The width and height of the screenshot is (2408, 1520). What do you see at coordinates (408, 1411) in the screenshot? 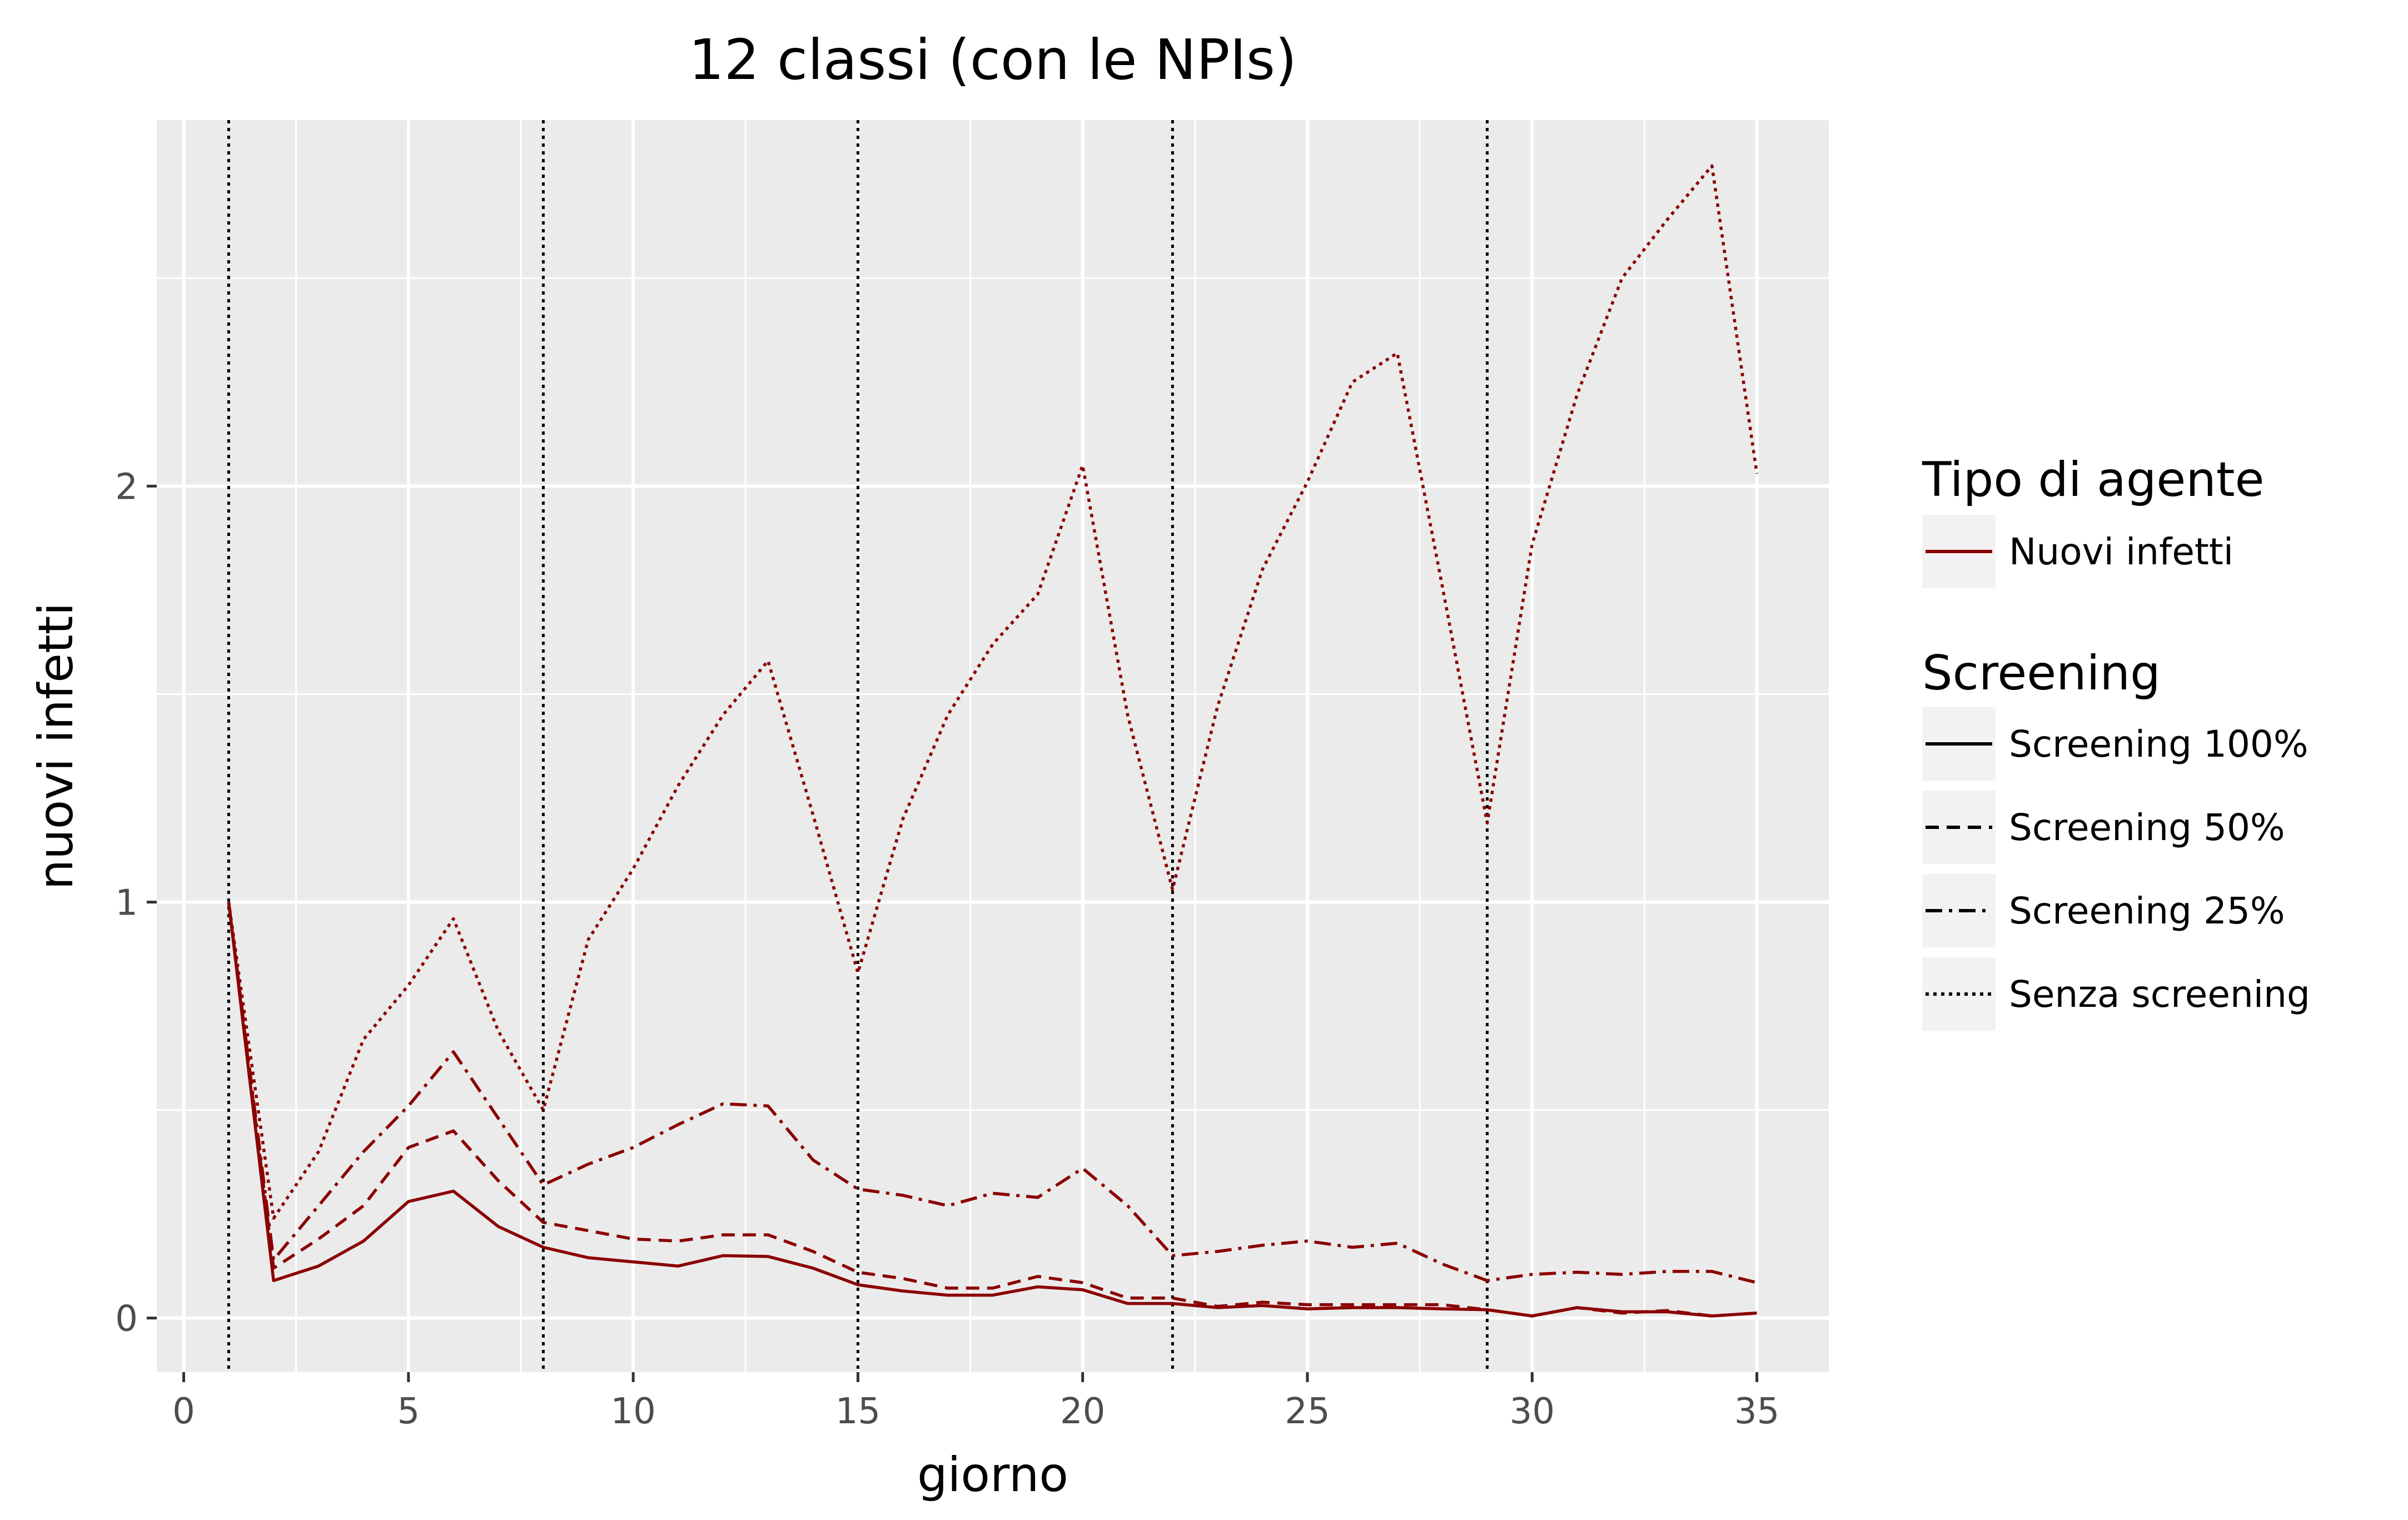
I see `x-tick-label: 5` at bounding box center [408, 1411].